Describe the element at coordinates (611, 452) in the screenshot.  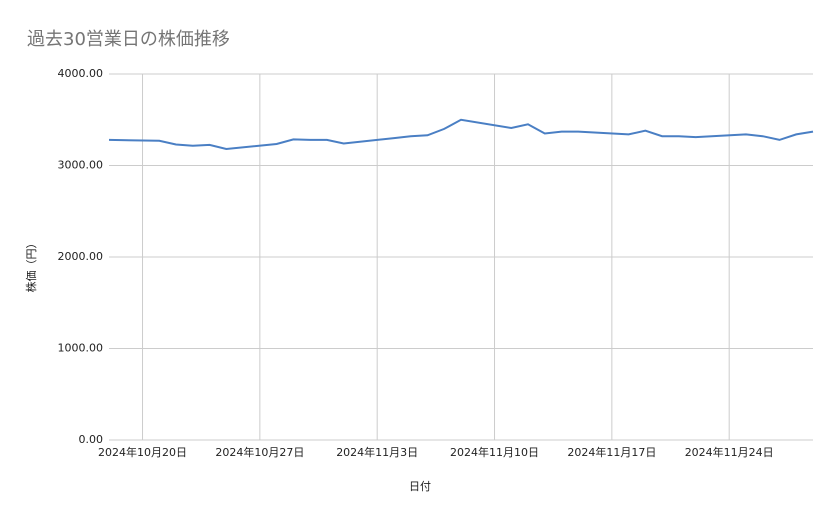
I see `x-tick-label: 2024年11月17日` at that location.